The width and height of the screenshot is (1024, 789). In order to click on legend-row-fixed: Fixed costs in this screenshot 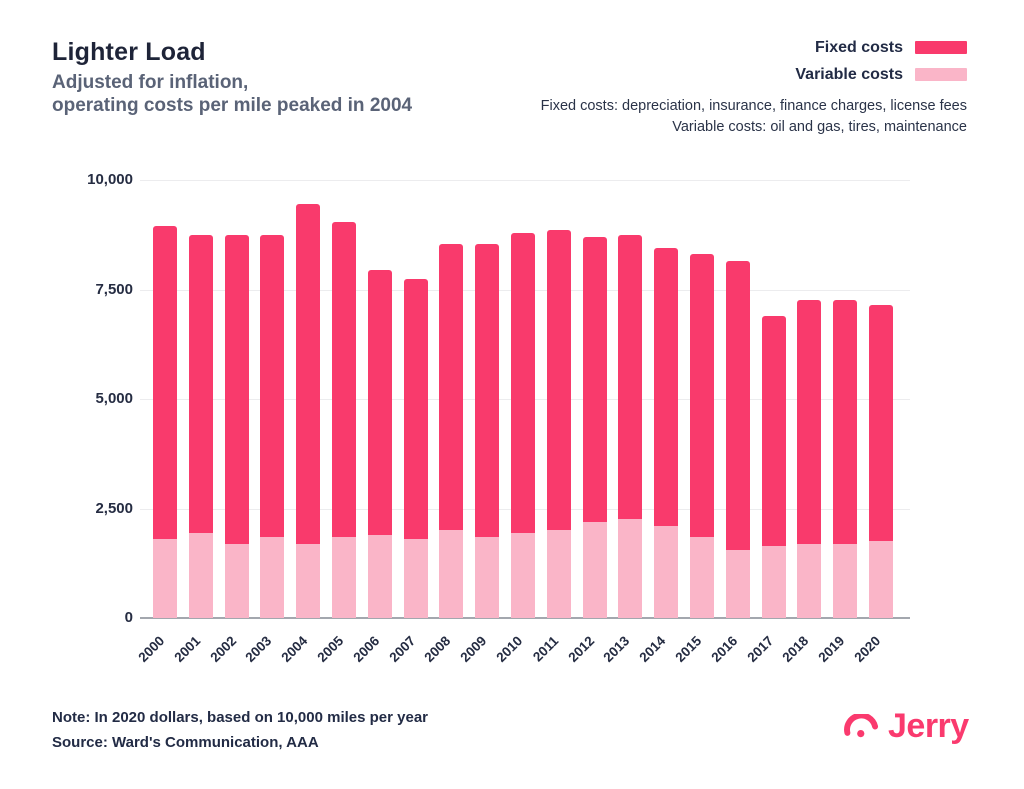, I will do `click(754, 47)`.